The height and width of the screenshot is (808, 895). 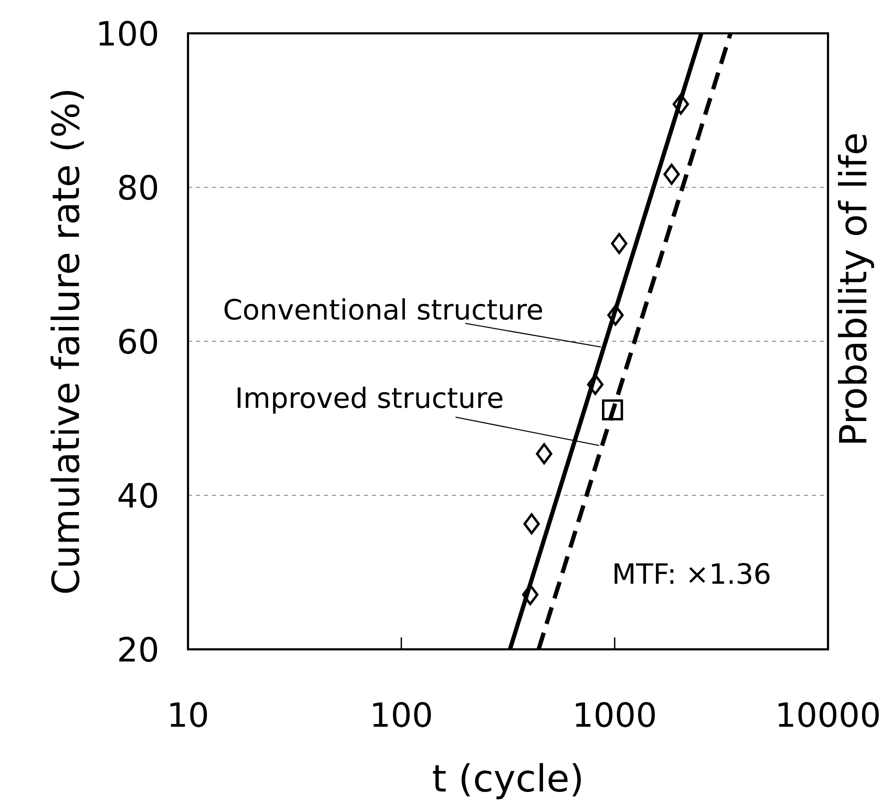 What do you see at coordinates (856, 288) in the screenshot?
I see `y2-axis-title: Probability of life` at bounding box center [856, 288].